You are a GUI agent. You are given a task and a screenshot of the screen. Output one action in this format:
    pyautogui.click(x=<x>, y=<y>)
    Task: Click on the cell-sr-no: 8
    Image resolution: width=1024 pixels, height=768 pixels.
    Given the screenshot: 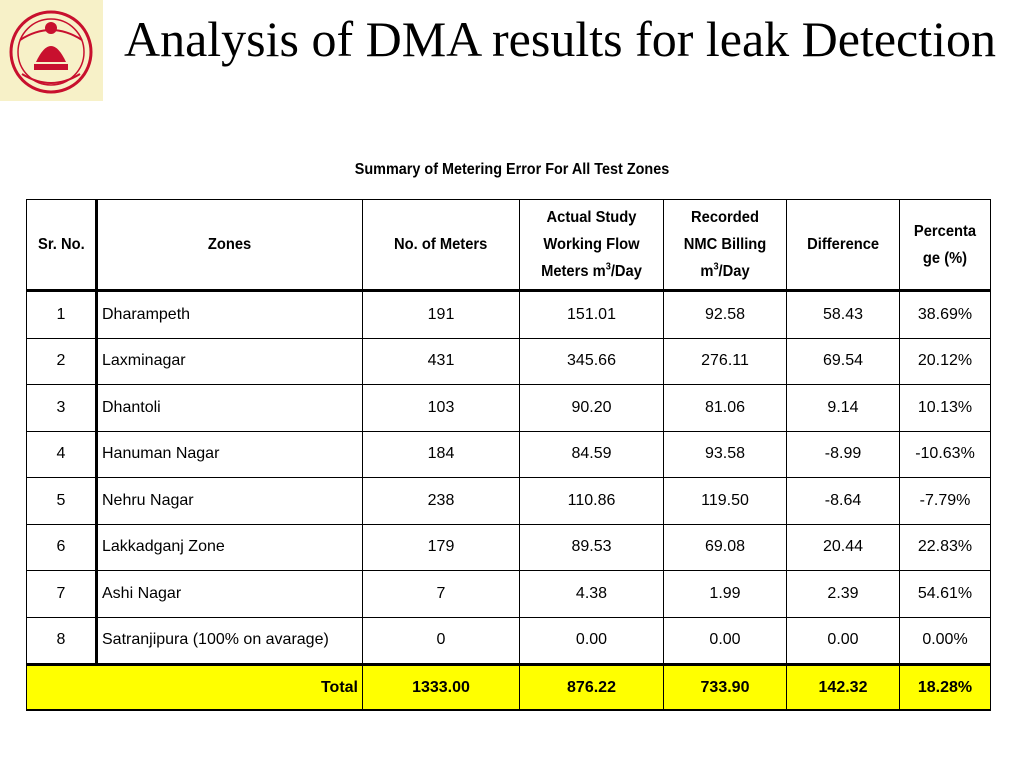 What is the action you would take?
    pyautogui.click(x=62, y=640)
    